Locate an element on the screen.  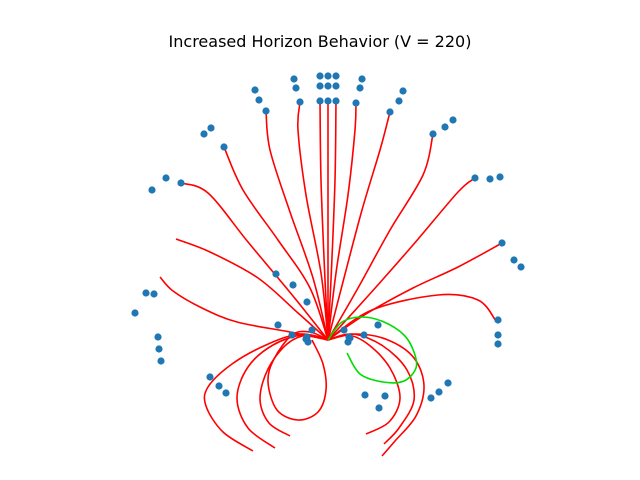
chart-title: Increased Horizon Behavior (V = 220) is located at coordinates (320, 41).